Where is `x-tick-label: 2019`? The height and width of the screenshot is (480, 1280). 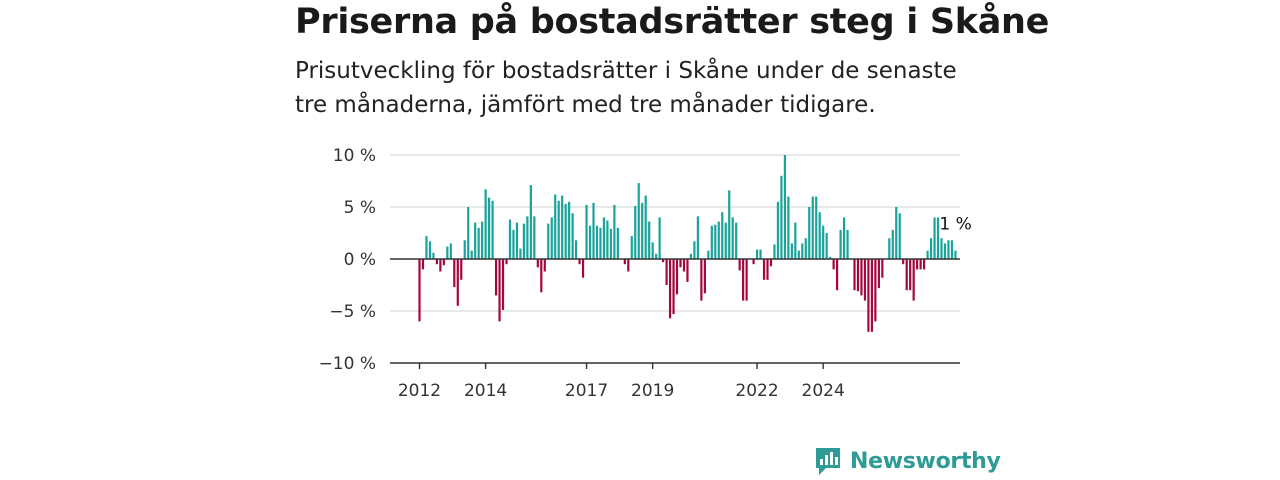
x-tick-label: 2019 is located at coordinates (652, 391).